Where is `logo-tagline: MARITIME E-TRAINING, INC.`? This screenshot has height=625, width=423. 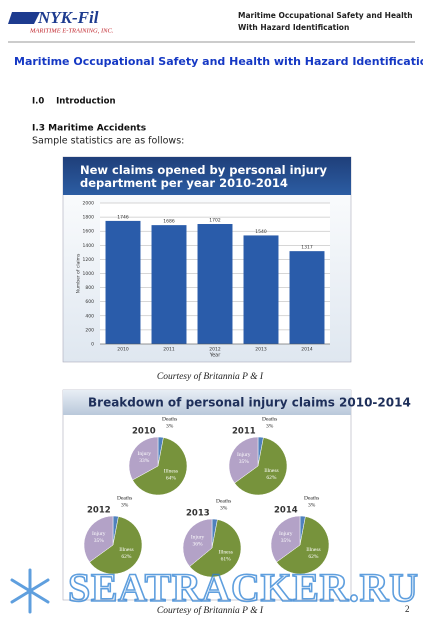
logo-tagline: MARITIME E-TRAINING, INC. is located at coordinates (71, 30).